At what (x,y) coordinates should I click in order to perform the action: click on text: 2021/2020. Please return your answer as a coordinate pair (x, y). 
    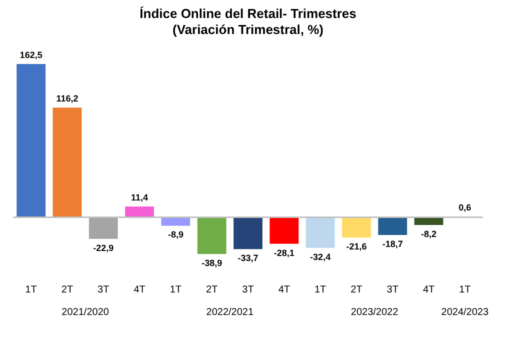
    Looking at the image, I should click on (86, 312).